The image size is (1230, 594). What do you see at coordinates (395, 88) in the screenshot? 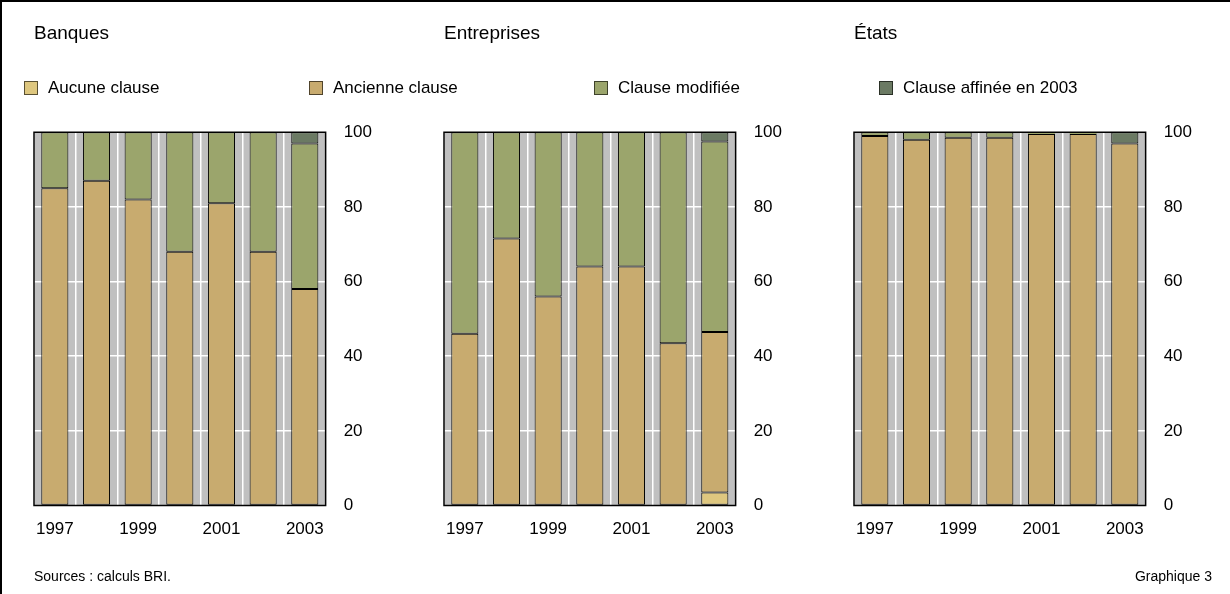
I see `legend-label: Ancienne clause` at bounding box center [395, 88].